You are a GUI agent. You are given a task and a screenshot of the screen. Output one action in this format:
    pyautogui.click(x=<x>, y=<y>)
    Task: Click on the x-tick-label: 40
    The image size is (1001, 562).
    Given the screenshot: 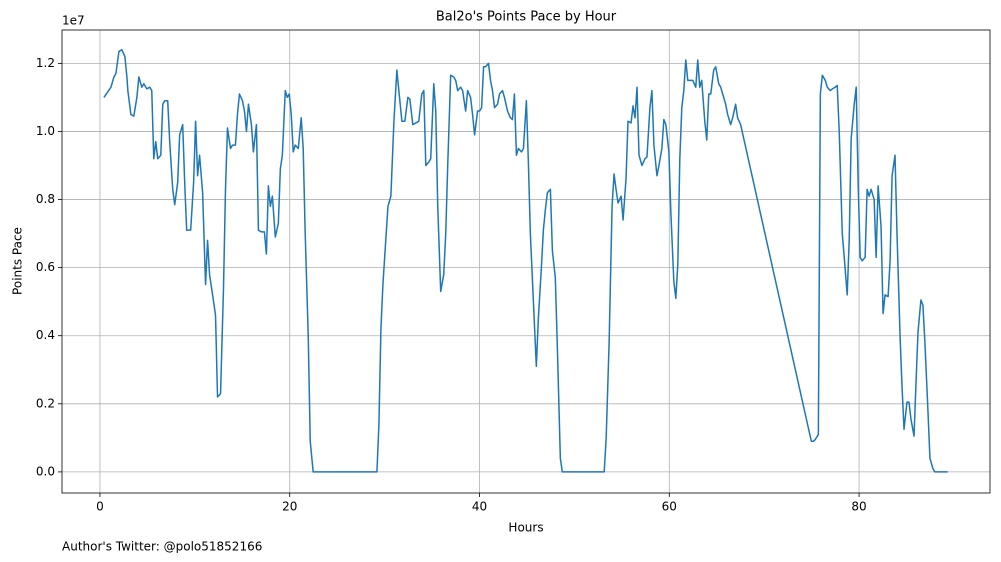 What is the action you would take?
    pyautogui.click(x=479, y=507)
    